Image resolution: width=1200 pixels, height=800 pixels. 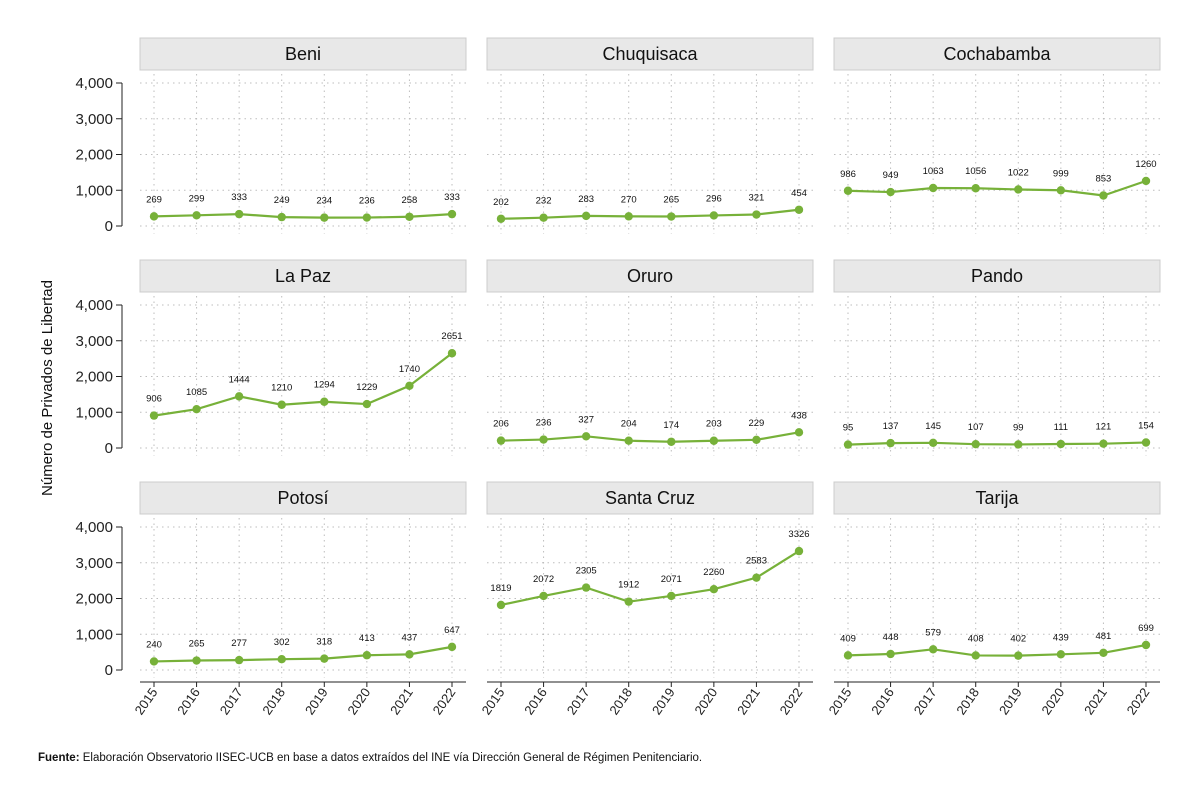 I want to click on data-label: 145, so click(x=933, y=426).